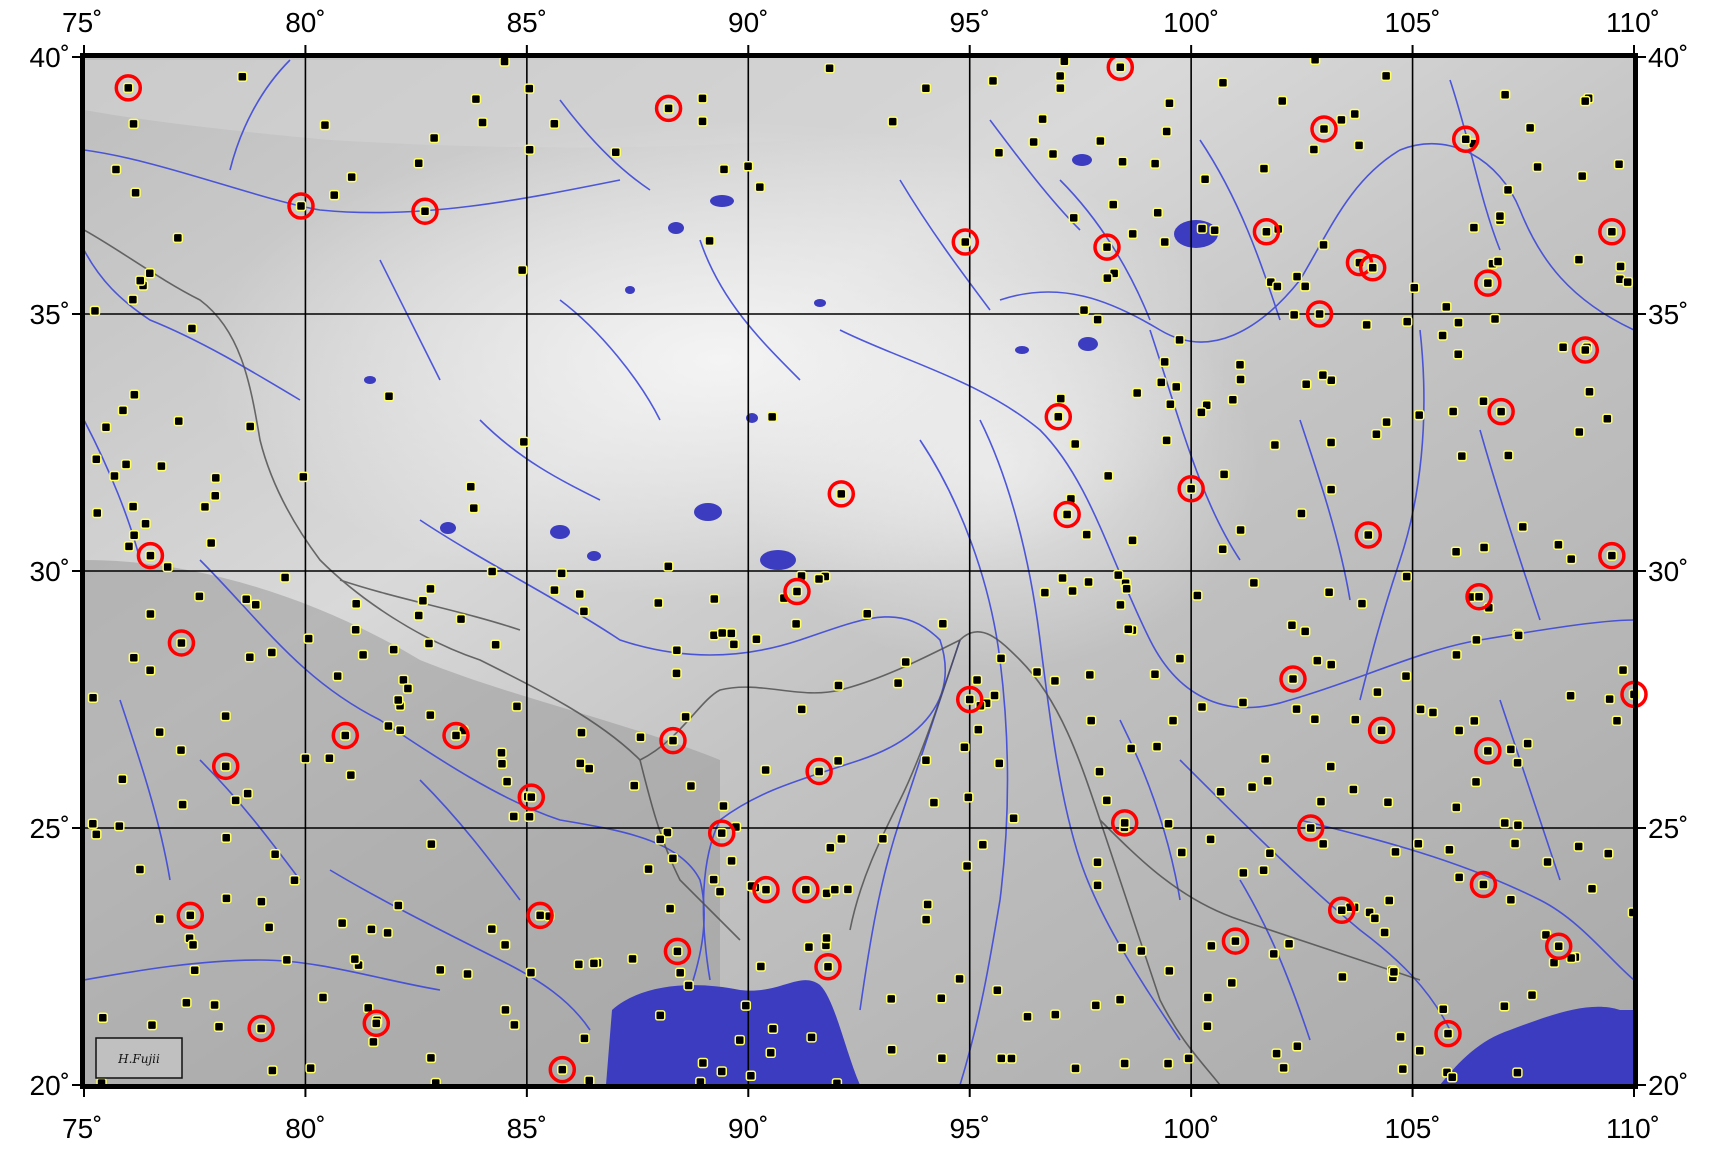 The width and height of the screenshot is (1714, 1151). Describe the element at coordinates (748, 1128) in the screenshot. I see `lon-tick-label: 90˚` at that location.